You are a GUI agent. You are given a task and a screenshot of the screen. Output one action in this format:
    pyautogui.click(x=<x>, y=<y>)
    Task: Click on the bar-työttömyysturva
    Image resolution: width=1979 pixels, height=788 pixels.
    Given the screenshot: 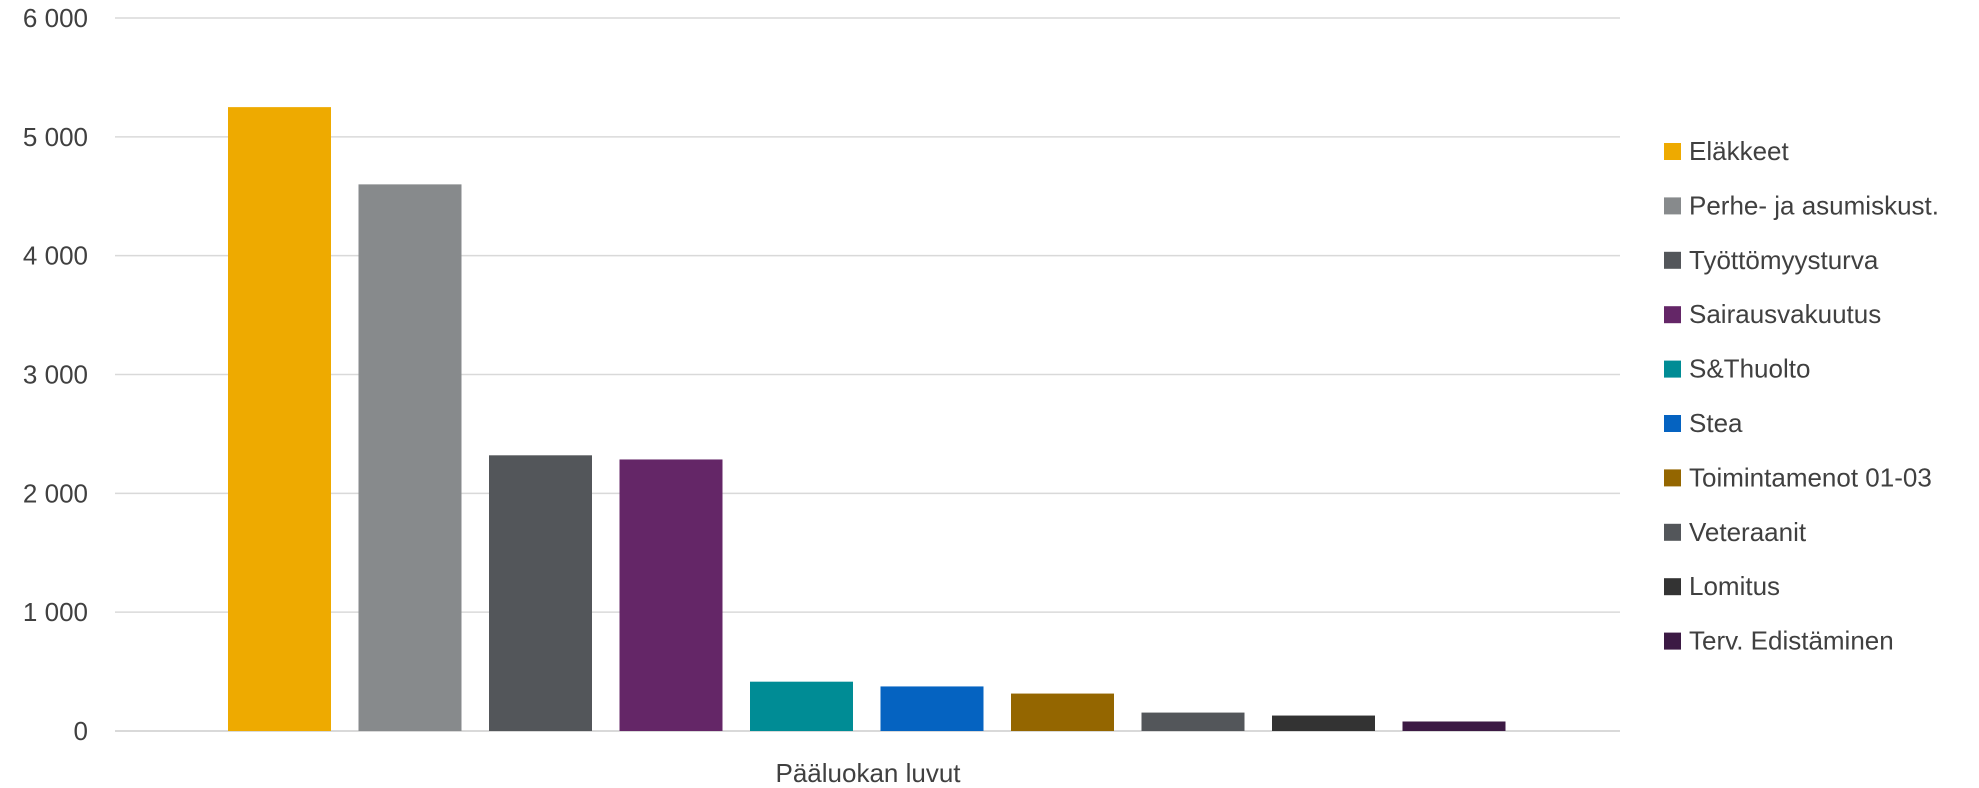 What is the action you would take?
    pyautogui.click(x=540, y=593)
    